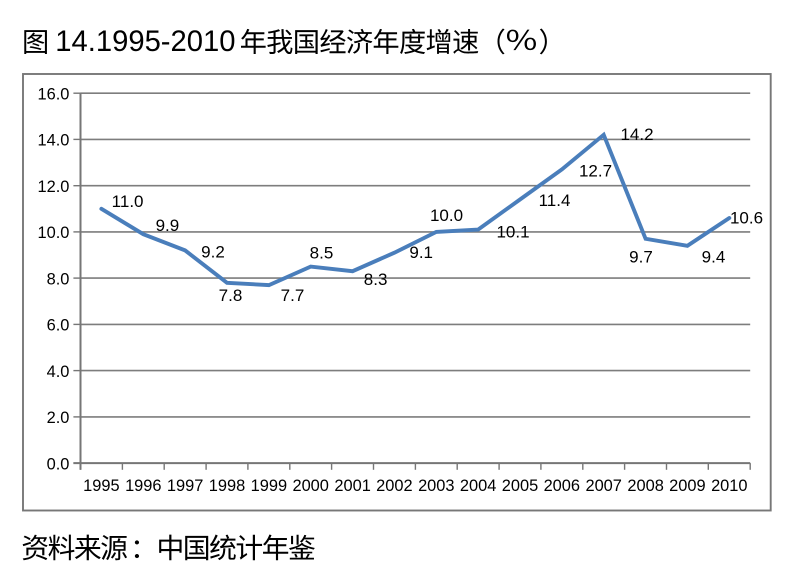 The image size is (801, 574). What do you see at coordinates (595, 171) in the screenshot?
I see `svg-text: 12.7` at bounding box center [595, 171].